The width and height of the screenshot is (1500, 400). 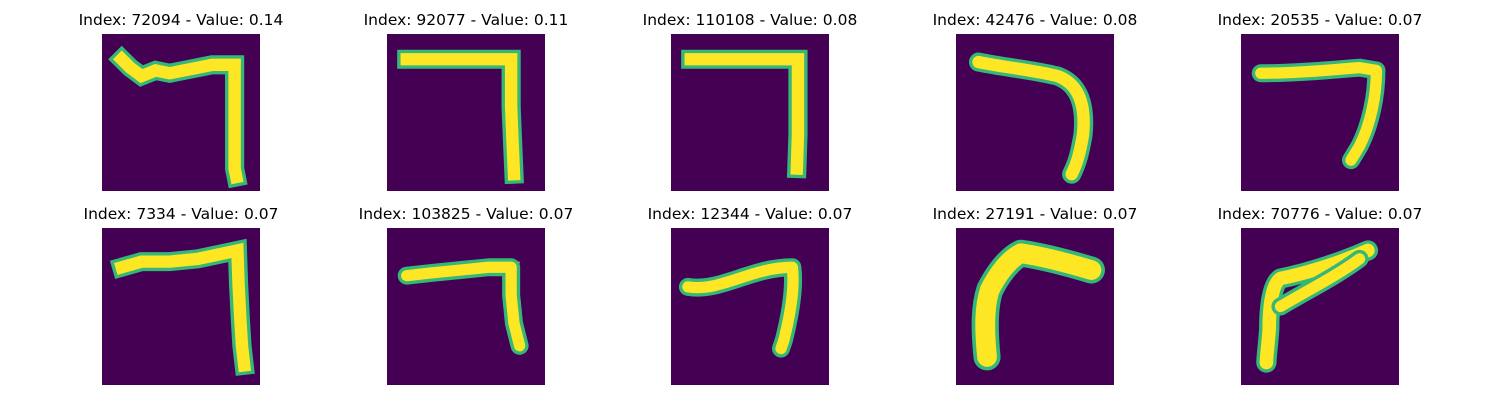 What do you see at coordinates (1035, 20) in the screenshot?
I see `panel-title: Index: 42476 - Value: 0.08` at bounding box center [1035, 20].